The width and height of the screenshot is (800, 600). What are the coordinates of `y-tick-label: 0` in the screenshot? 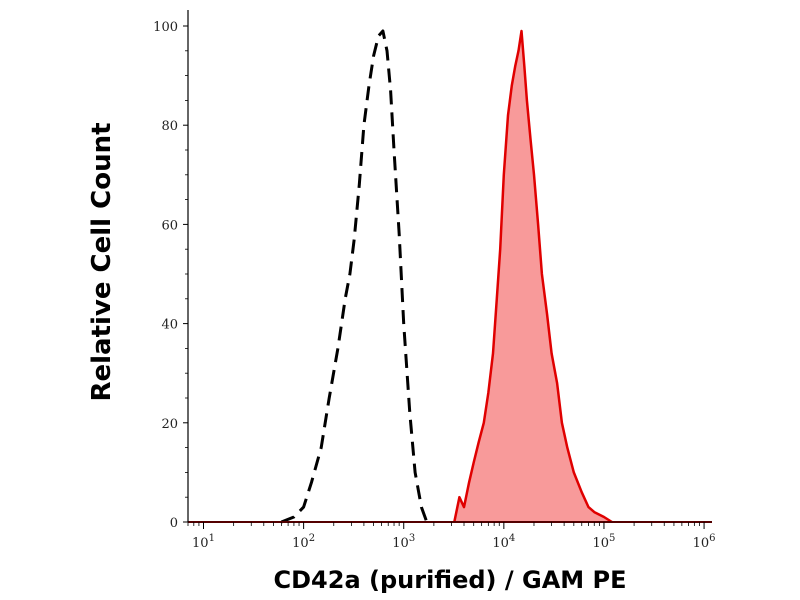 It's located at (174, 523).